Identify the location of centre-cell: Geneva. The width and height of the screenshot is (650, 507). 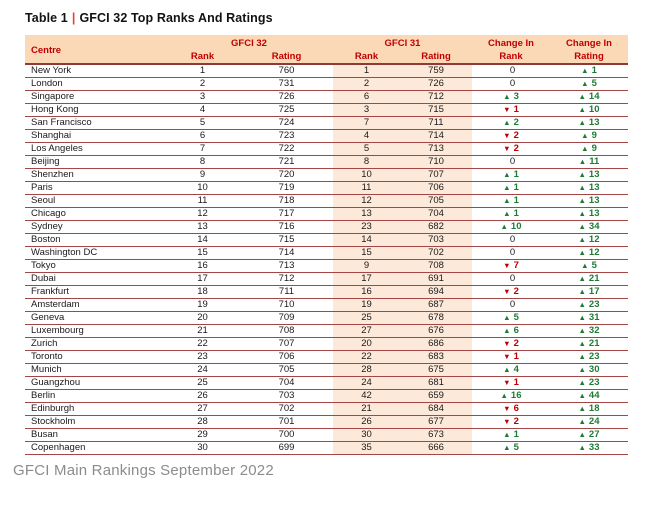
(95, 318).